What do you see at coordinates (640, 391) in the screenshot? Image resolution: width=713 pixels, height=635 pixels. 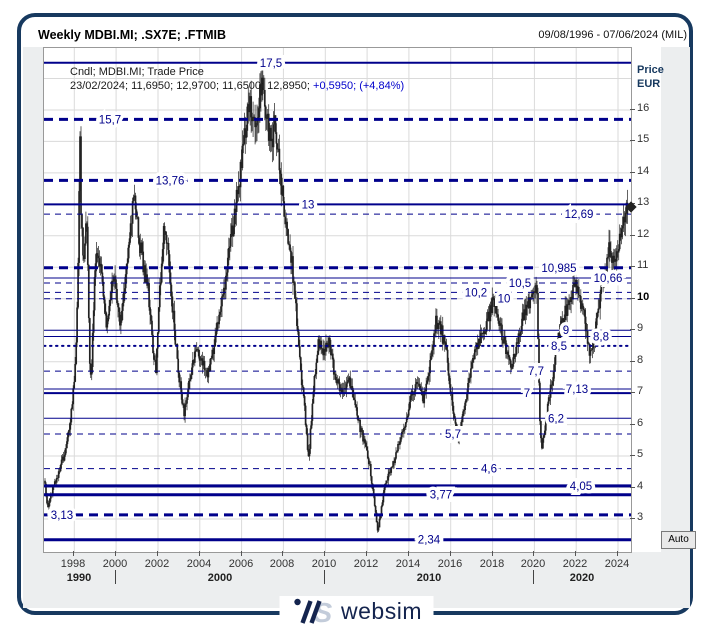 I see `price-axis-label: 7` at bounding box center [640, 391].